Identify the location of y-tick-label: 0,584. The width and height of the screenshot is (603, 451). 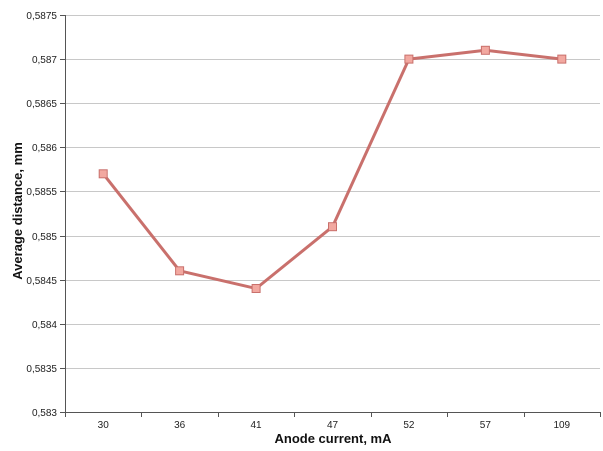
(44, 325).